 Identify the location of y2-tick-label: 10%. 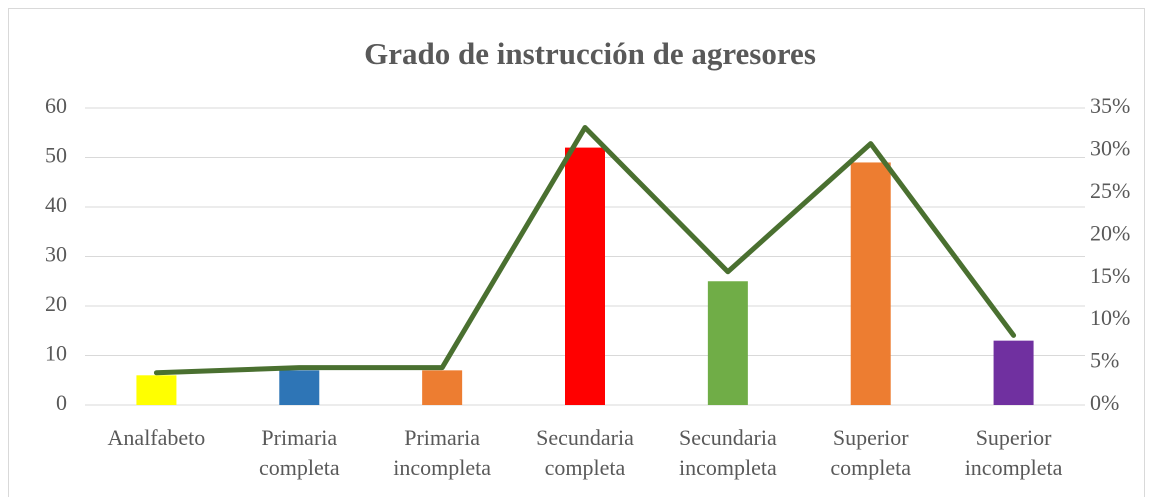
(1110, 317).